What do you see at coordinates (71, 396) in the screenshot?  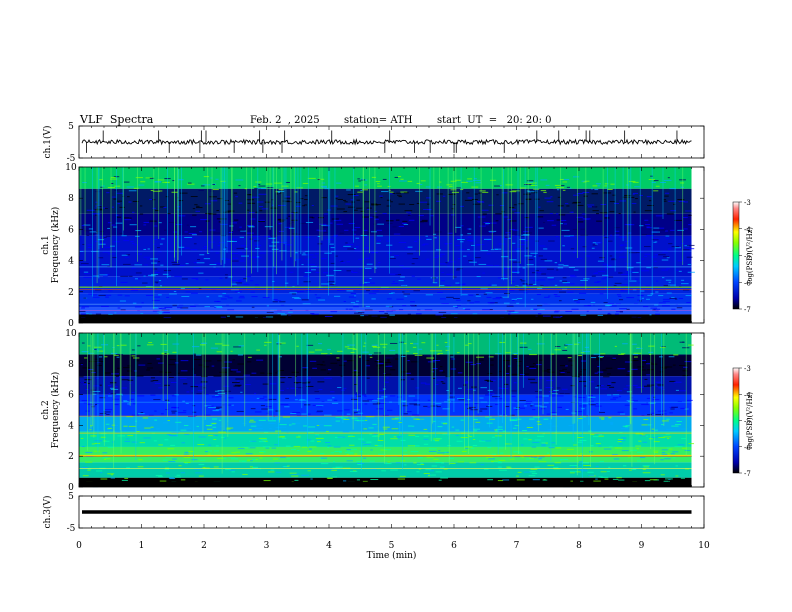 I see `y-tick-label-ch2-spectrogram: 6` at bounding box center [71, 396].